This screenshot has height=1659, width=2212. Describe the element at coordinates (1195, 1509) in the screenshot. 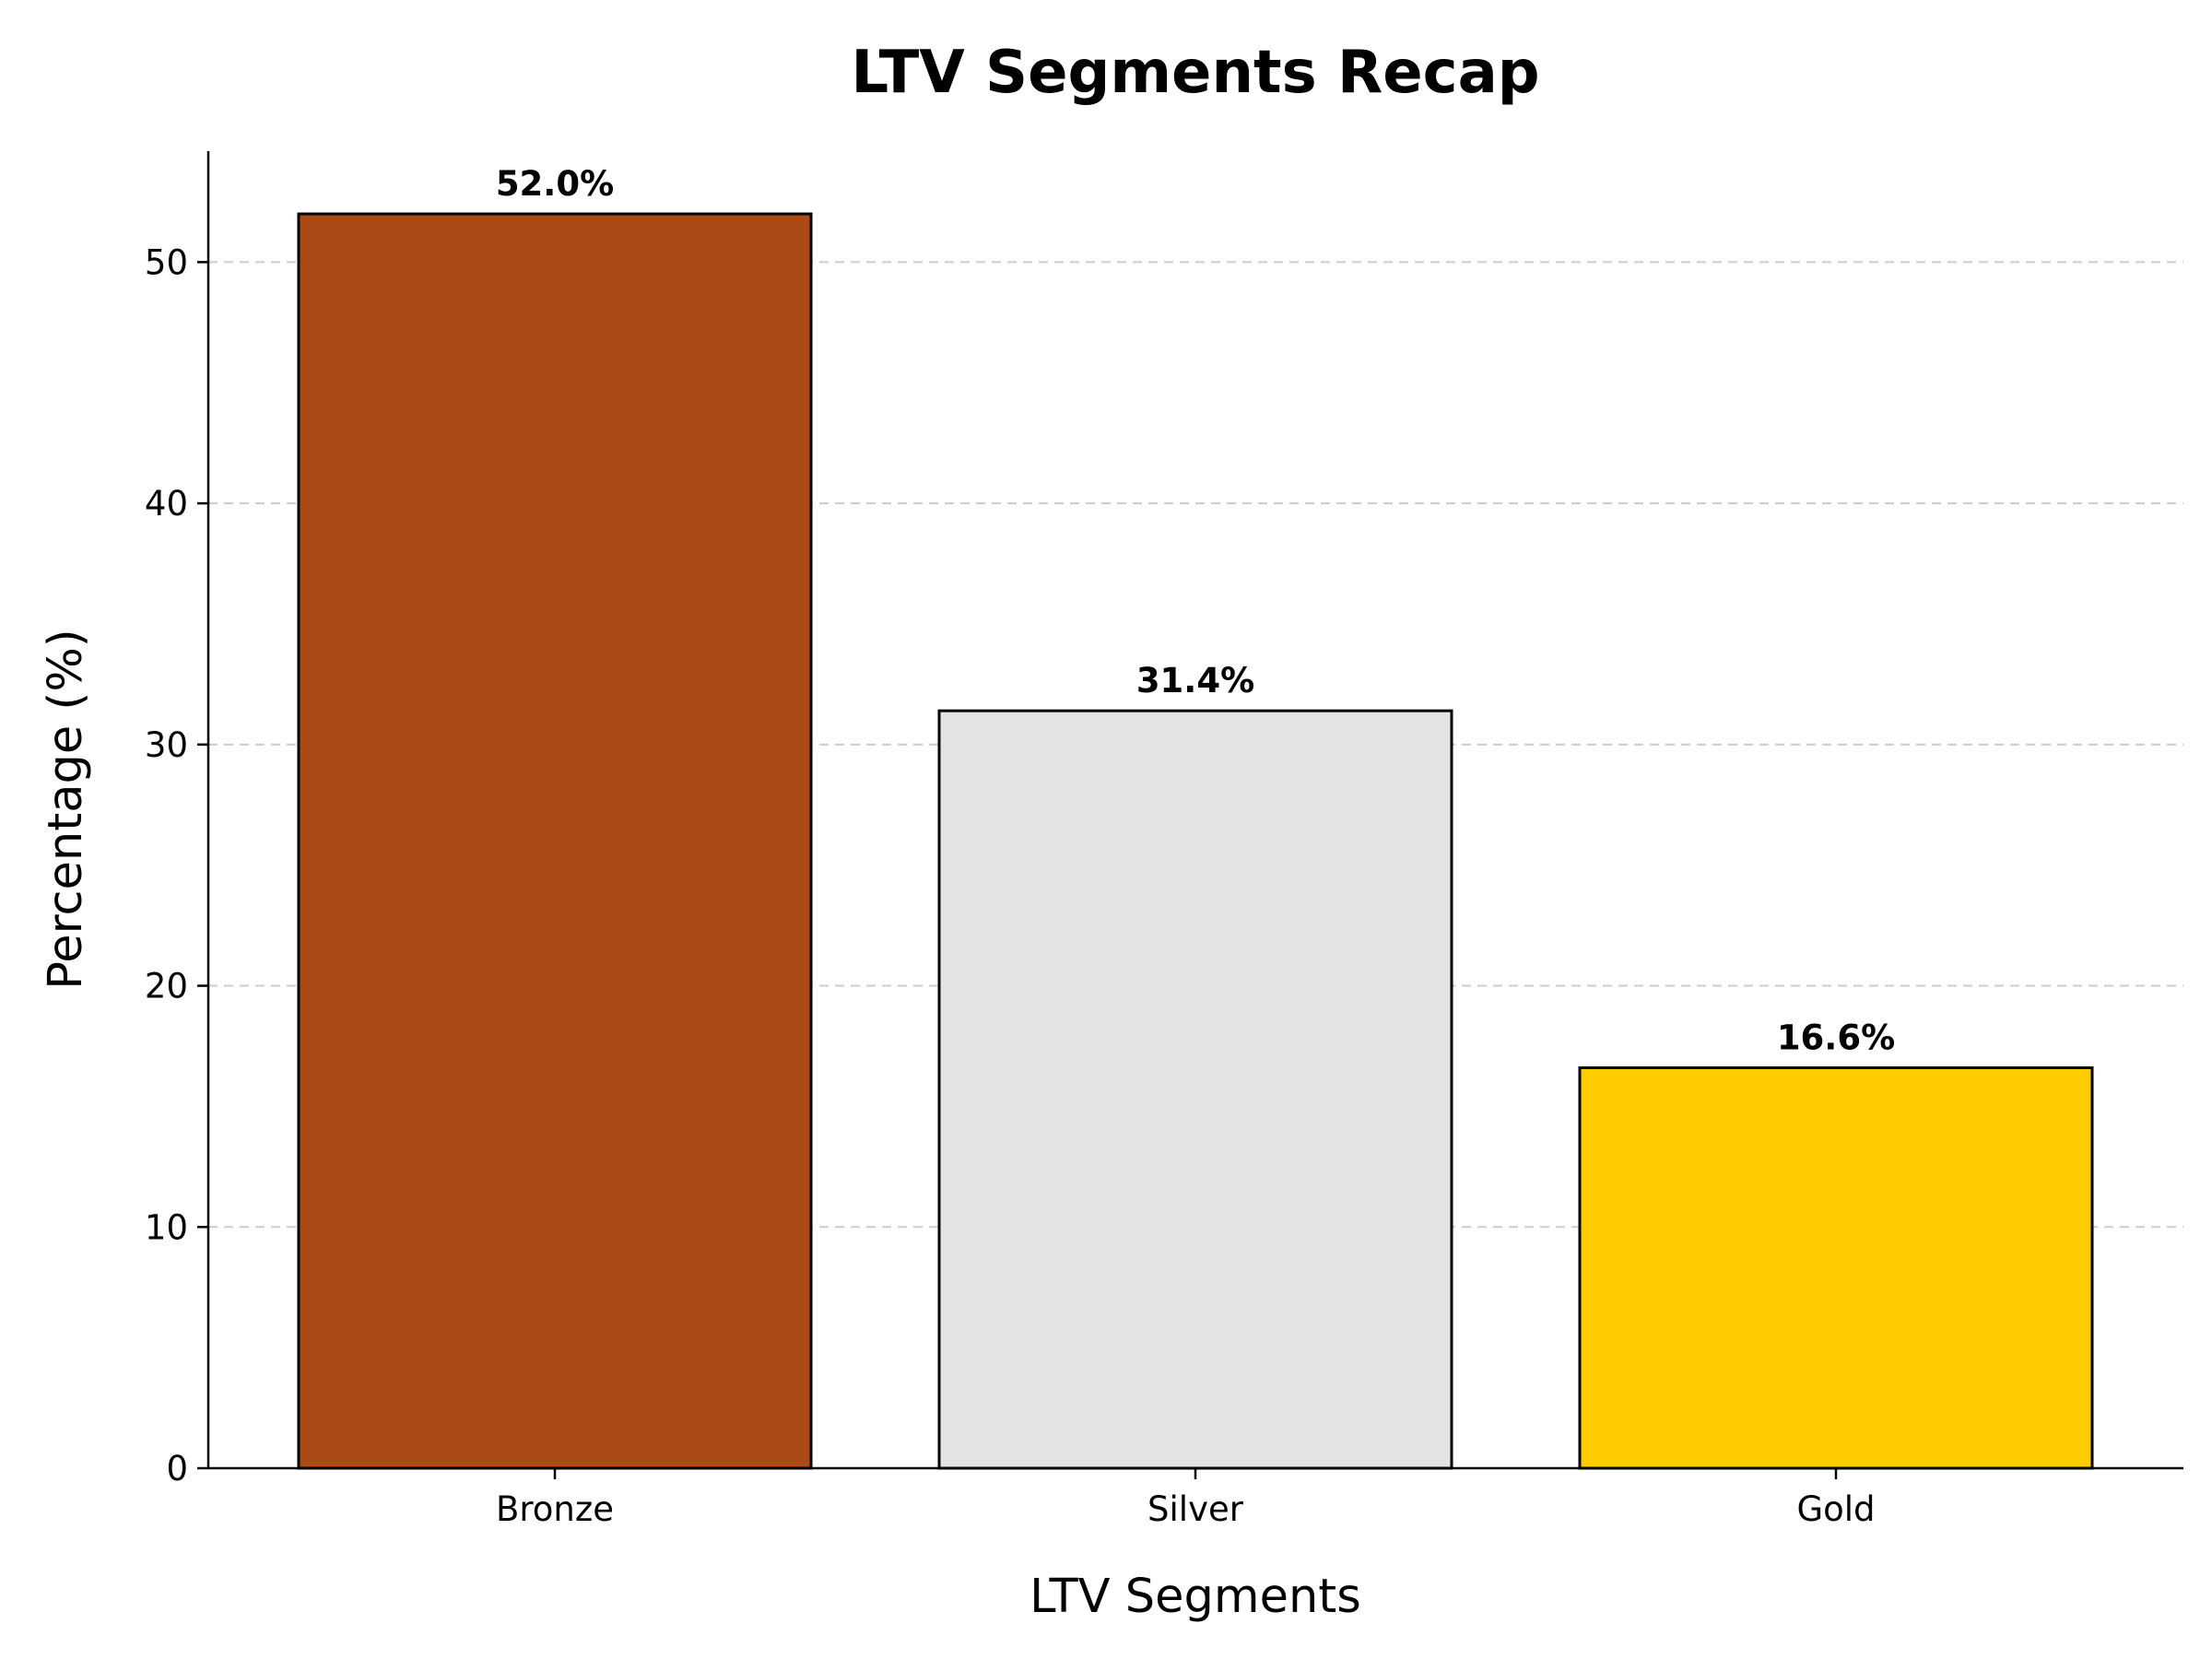

I see `x-tick-label-silver: Silver` at that location.